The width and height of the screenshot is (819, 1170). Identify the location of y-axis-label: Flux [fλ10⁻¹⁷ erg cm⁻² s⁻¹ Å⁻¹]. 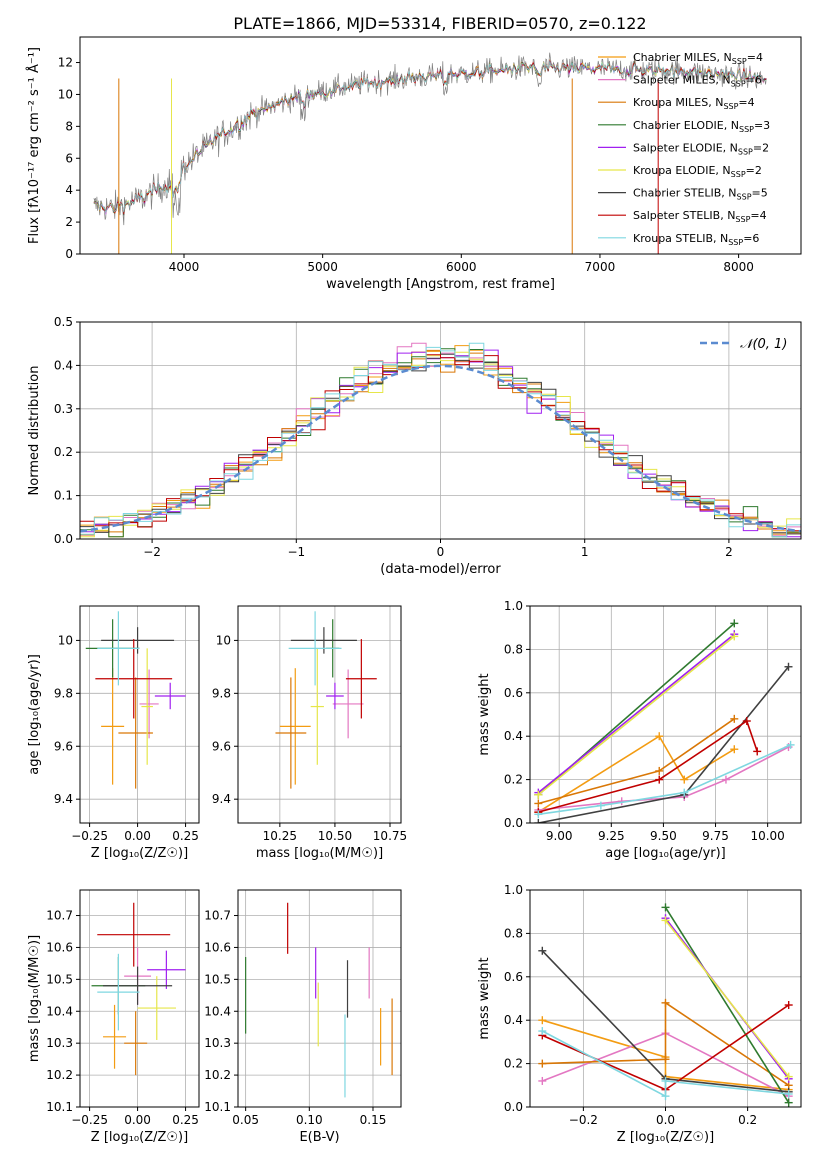
(34, 145).